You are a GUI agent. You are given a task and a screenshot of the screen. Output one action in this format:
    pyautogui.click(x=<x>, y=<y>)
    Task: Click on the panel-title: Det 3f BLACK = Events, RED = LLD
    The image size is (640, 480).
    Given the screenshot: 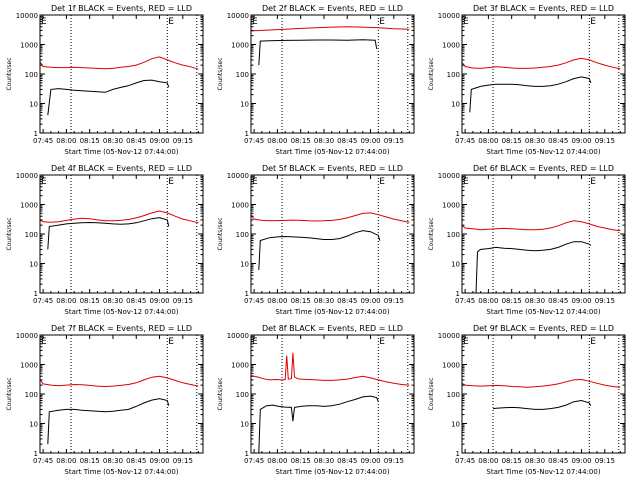 What is the action you would take?
    pyautogui.click(x=543, y=8)
    